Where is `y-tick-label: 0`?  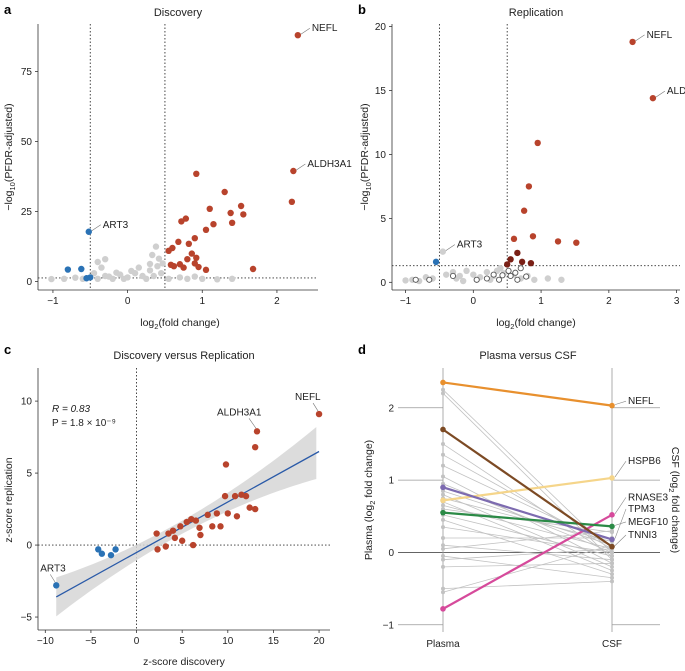 y-tick-label: 0 is located at coordinates (391, 553).